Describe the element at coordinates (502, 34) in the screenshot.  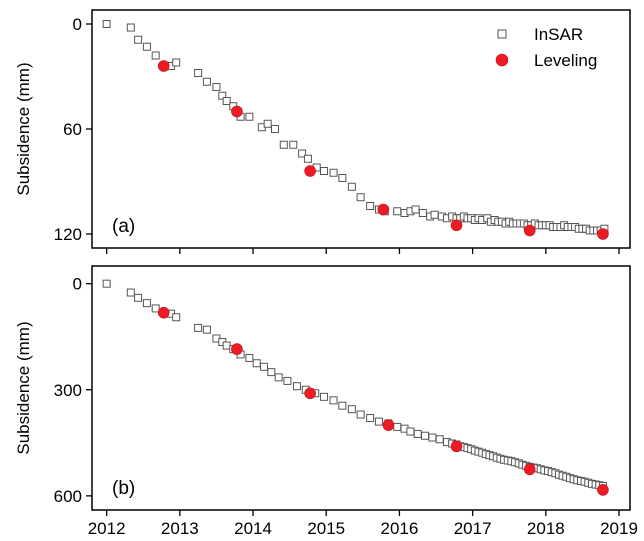
I see `legend-marker-insar` at that location.